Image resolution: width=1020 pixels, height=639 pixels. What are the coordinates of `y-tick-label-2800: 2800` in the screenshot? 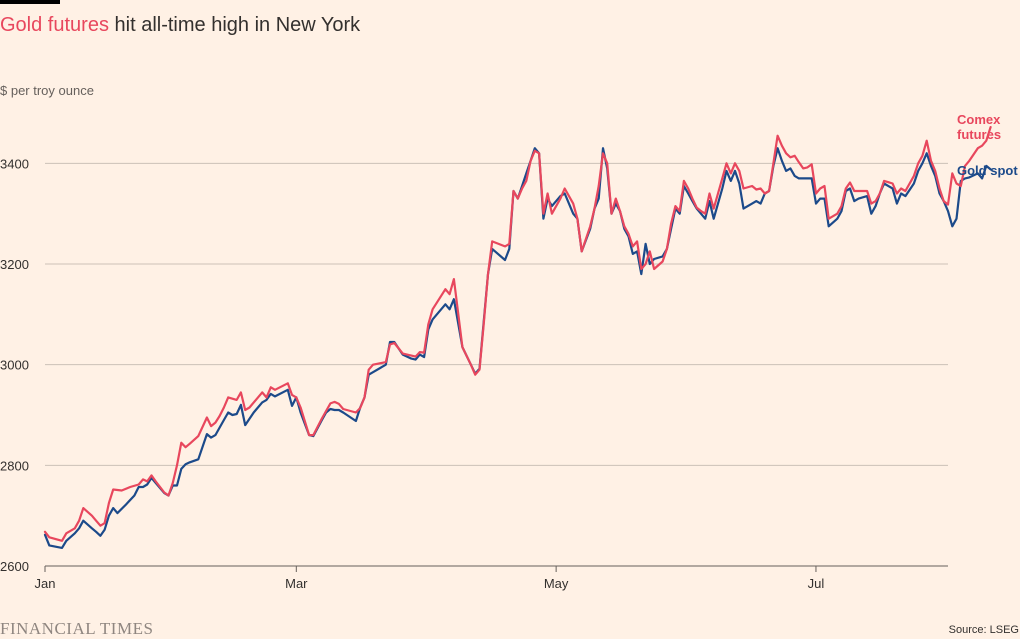 It's located at (14, 465).